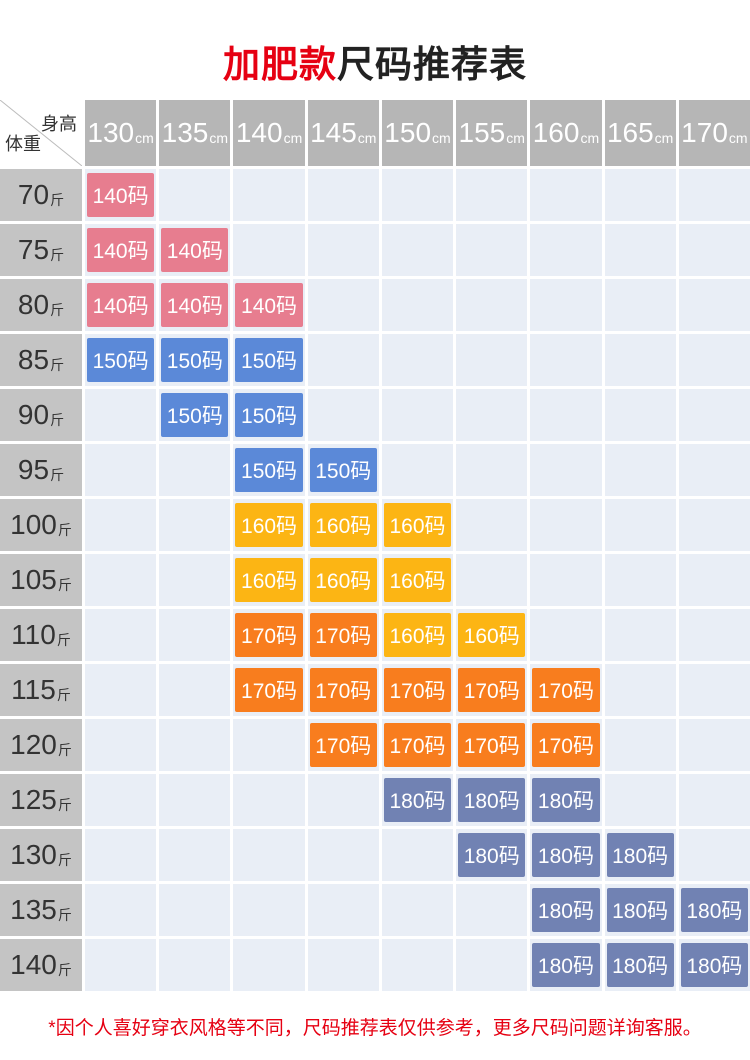 The image size is (750, 1060). What do you see at coordinates (566, 525) in the screenshot?
I see `cell-100jin-160cm` at bounding box center [566, 525].